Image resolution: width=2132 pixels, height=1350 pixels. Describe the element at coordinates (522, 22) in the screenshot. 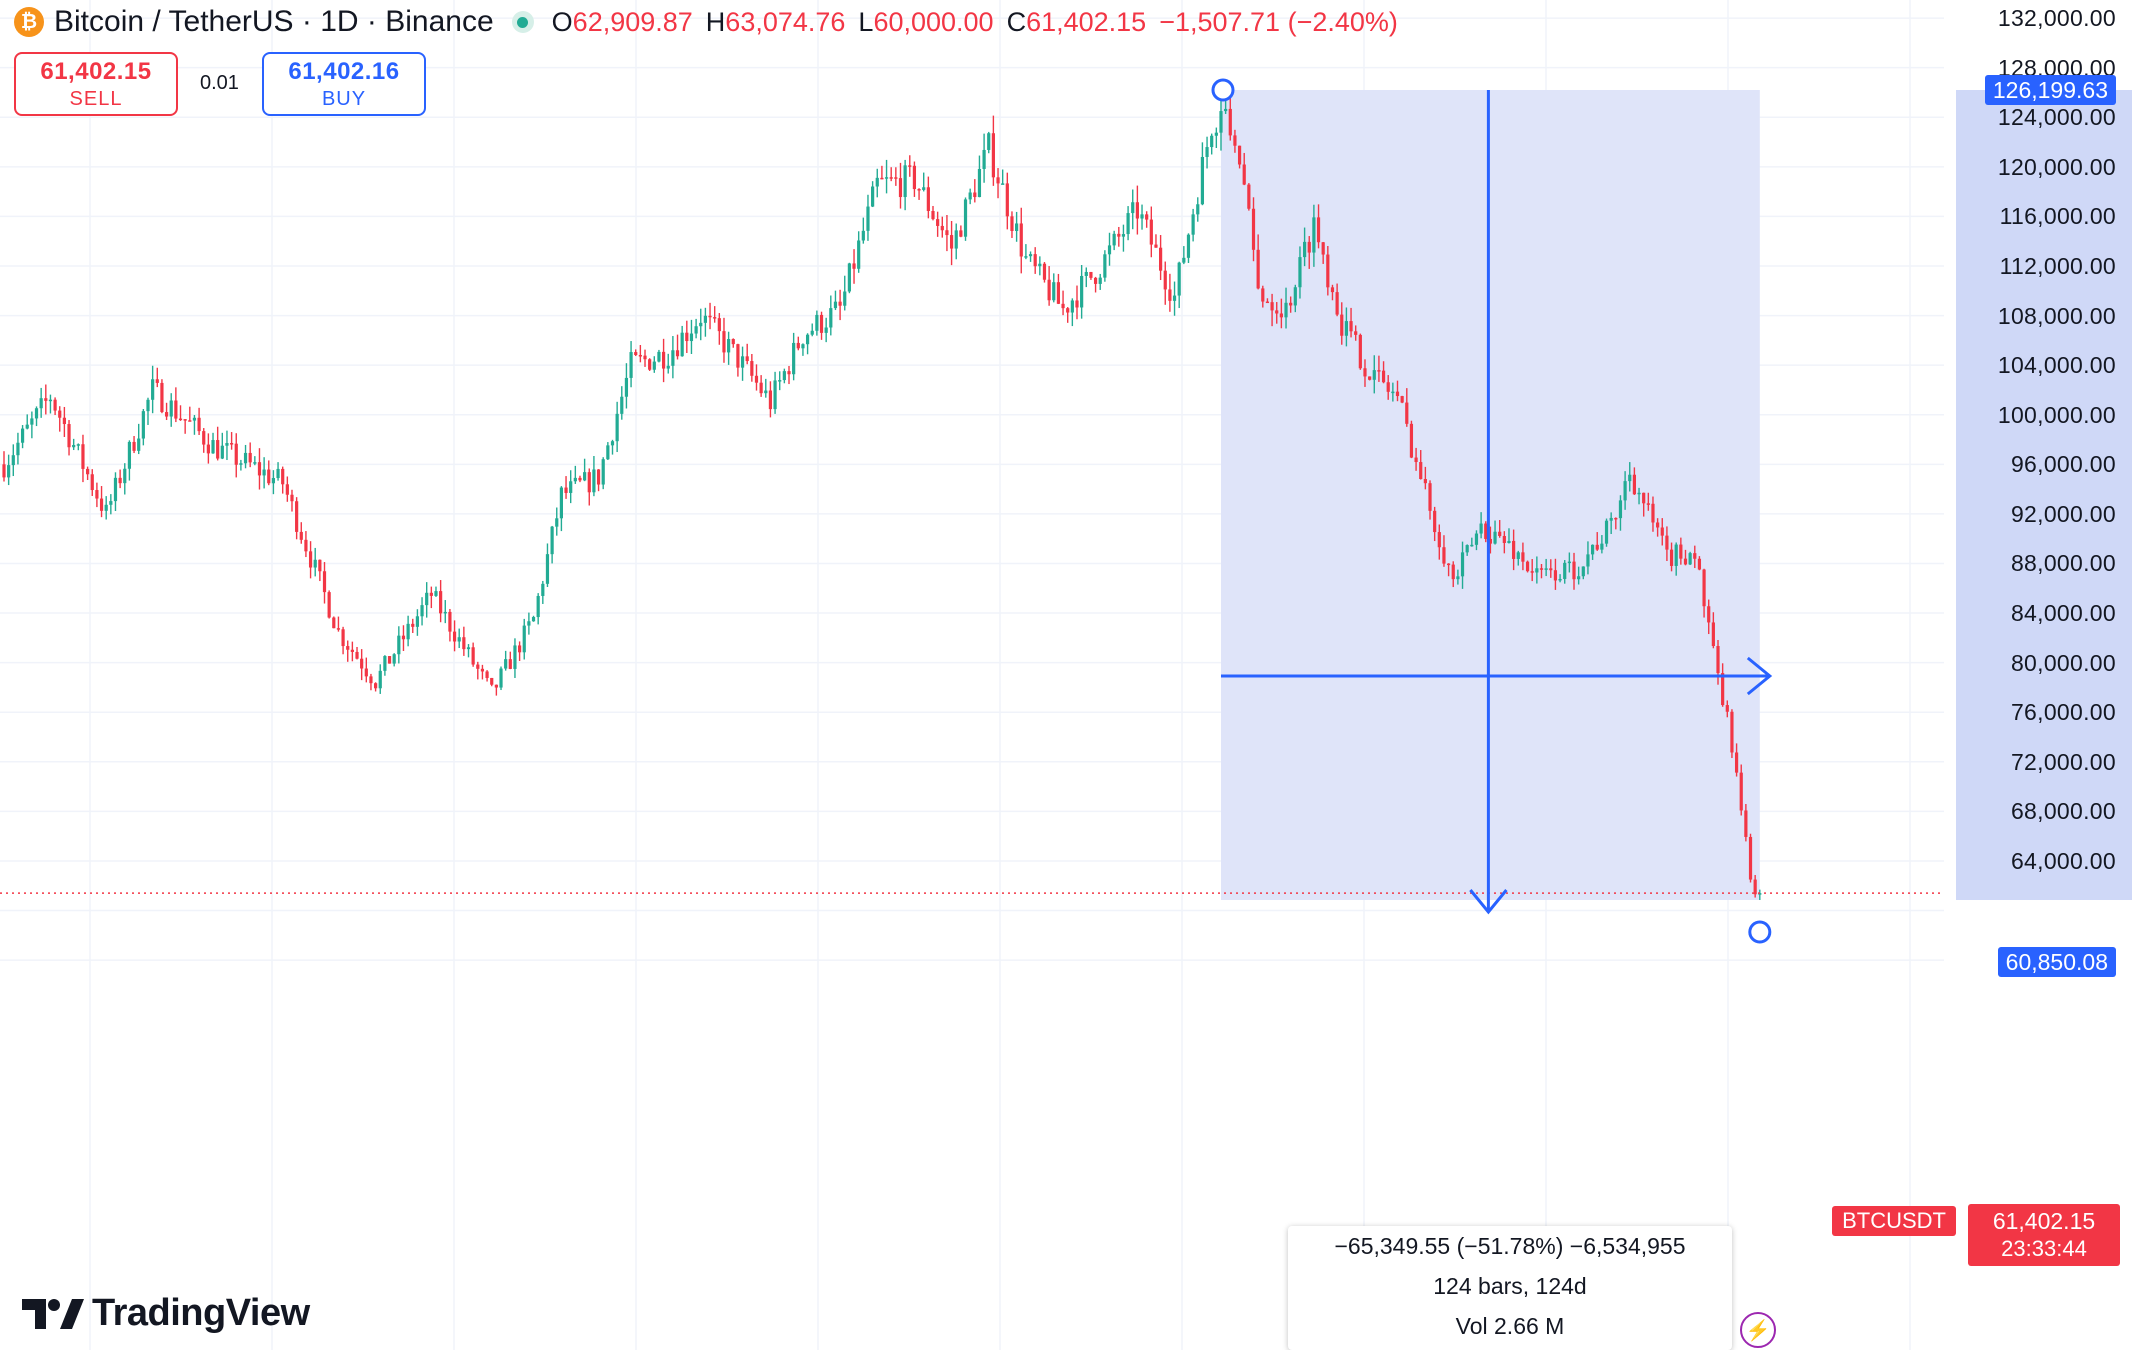

I see `market-open-status-icon` at that location.